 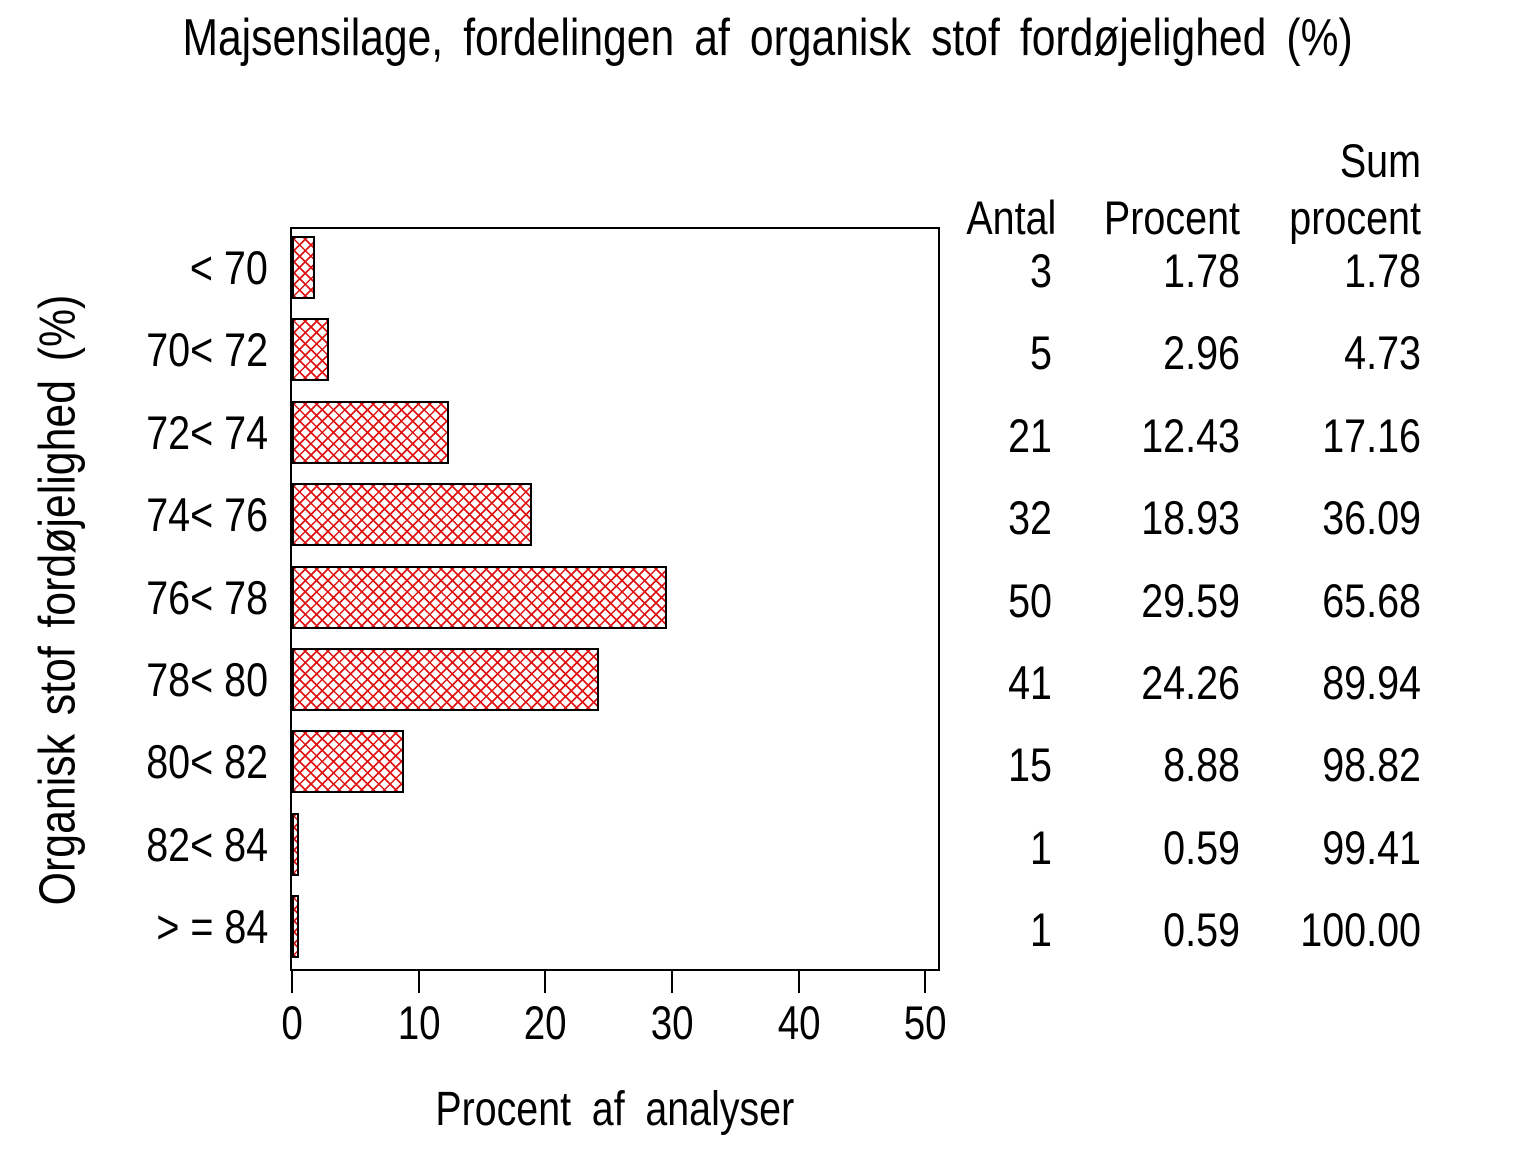 I want to click on table-row: 15 8.88 98.82, so click(x=1185, y=765).